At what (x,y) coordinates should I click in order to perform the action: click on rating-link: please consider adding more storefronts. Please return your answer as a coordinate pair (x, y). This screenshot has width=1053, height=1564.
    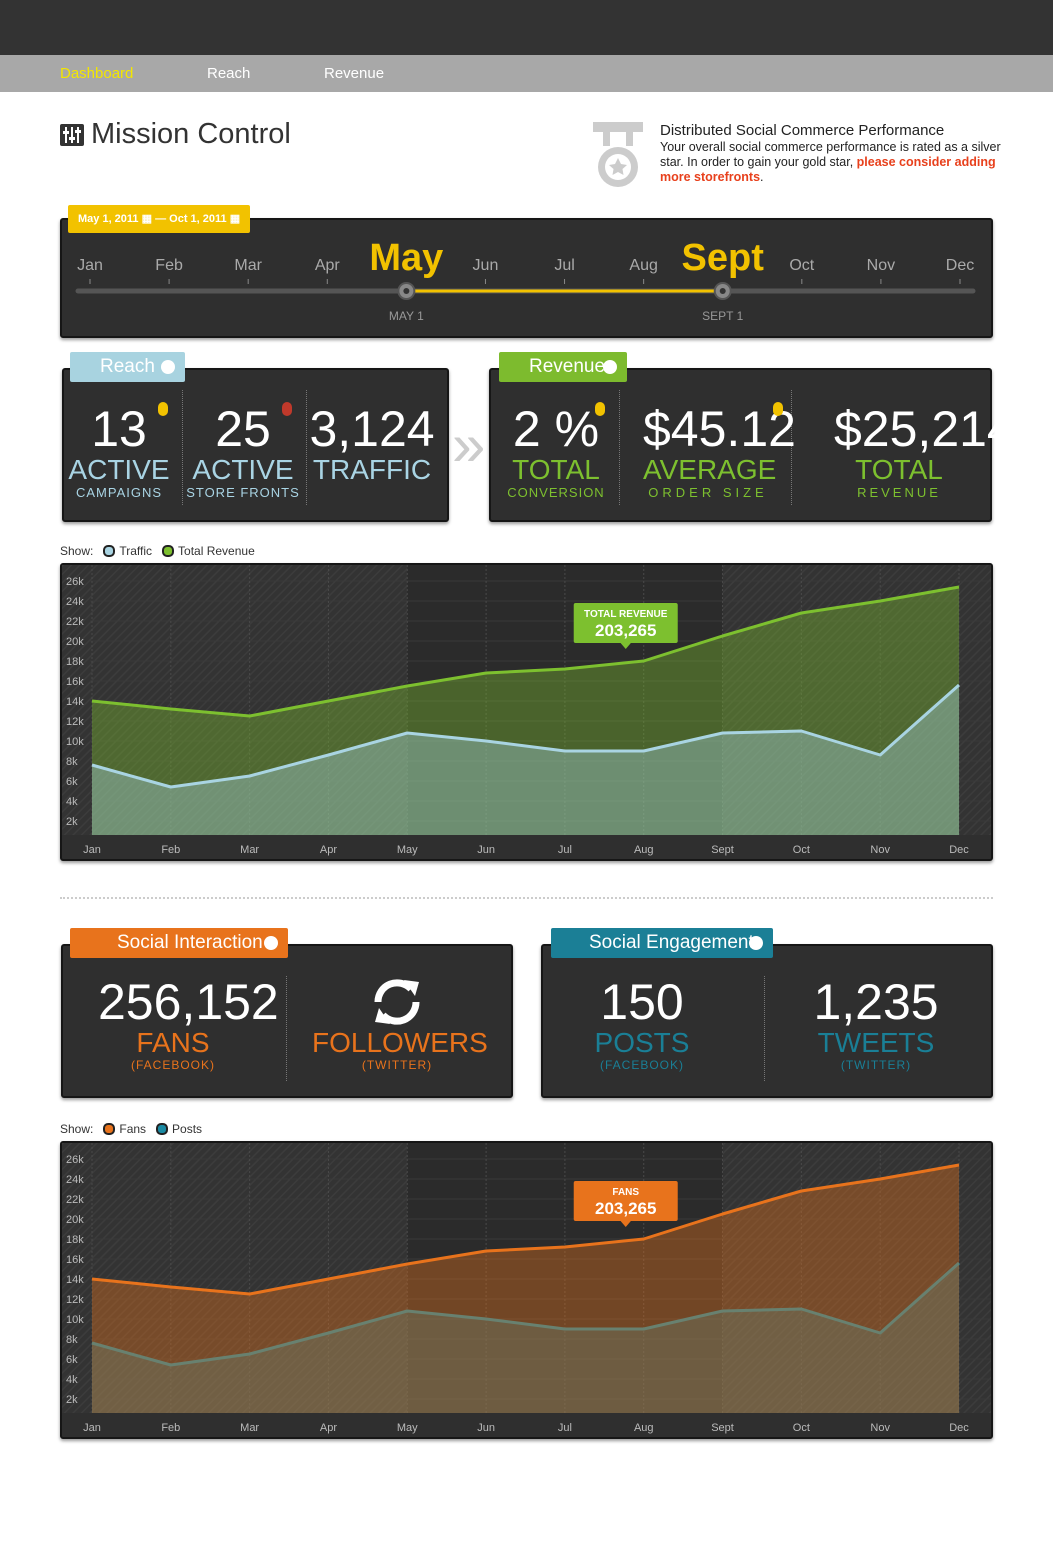
    Looking at the image, I should click on (828, 169).